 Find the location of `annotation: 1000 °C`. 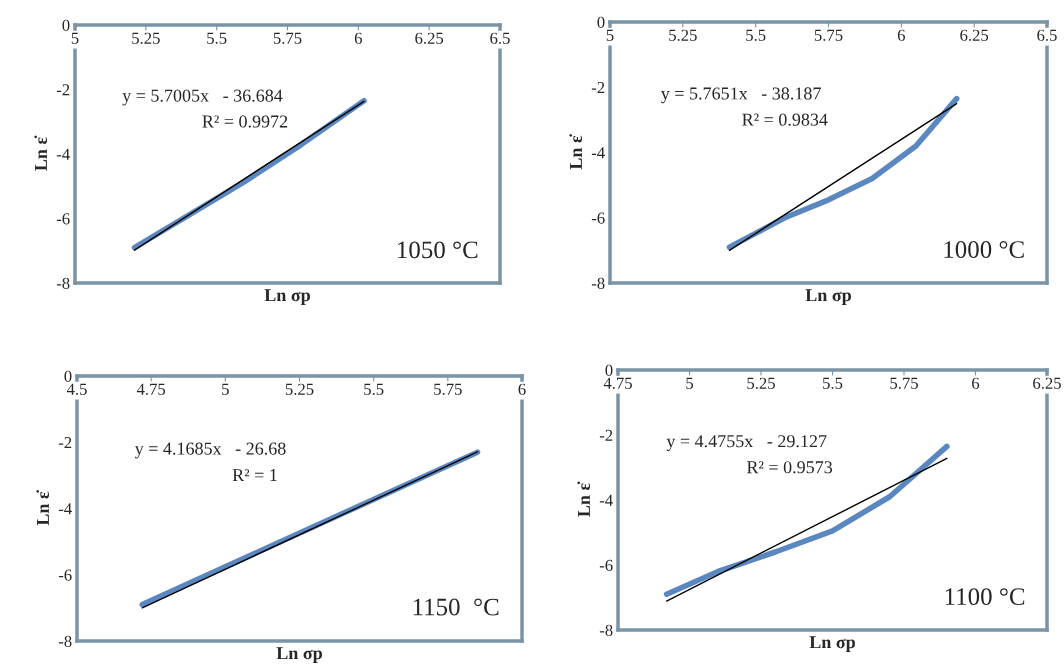

annotation: 1000 °C is located at coordinates (984, 249).